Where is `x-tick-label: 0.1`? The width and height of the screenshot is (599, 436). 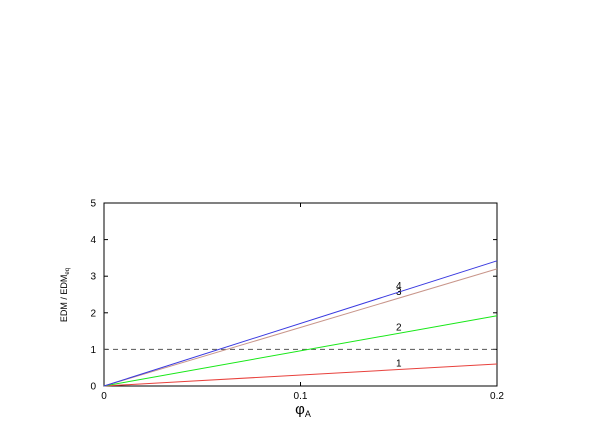 x-tick-label: 0.1 is located at coordinates (301, 396).